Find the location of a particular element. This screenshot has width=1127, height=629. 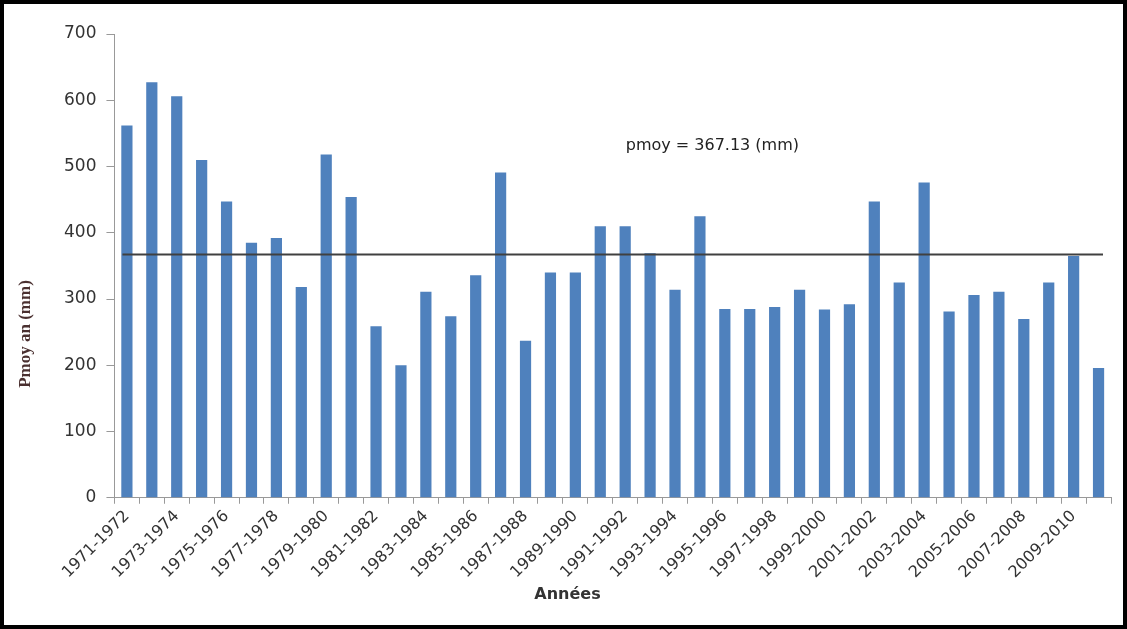

y-tick-label: 0 is located at coordinates (91, 496).